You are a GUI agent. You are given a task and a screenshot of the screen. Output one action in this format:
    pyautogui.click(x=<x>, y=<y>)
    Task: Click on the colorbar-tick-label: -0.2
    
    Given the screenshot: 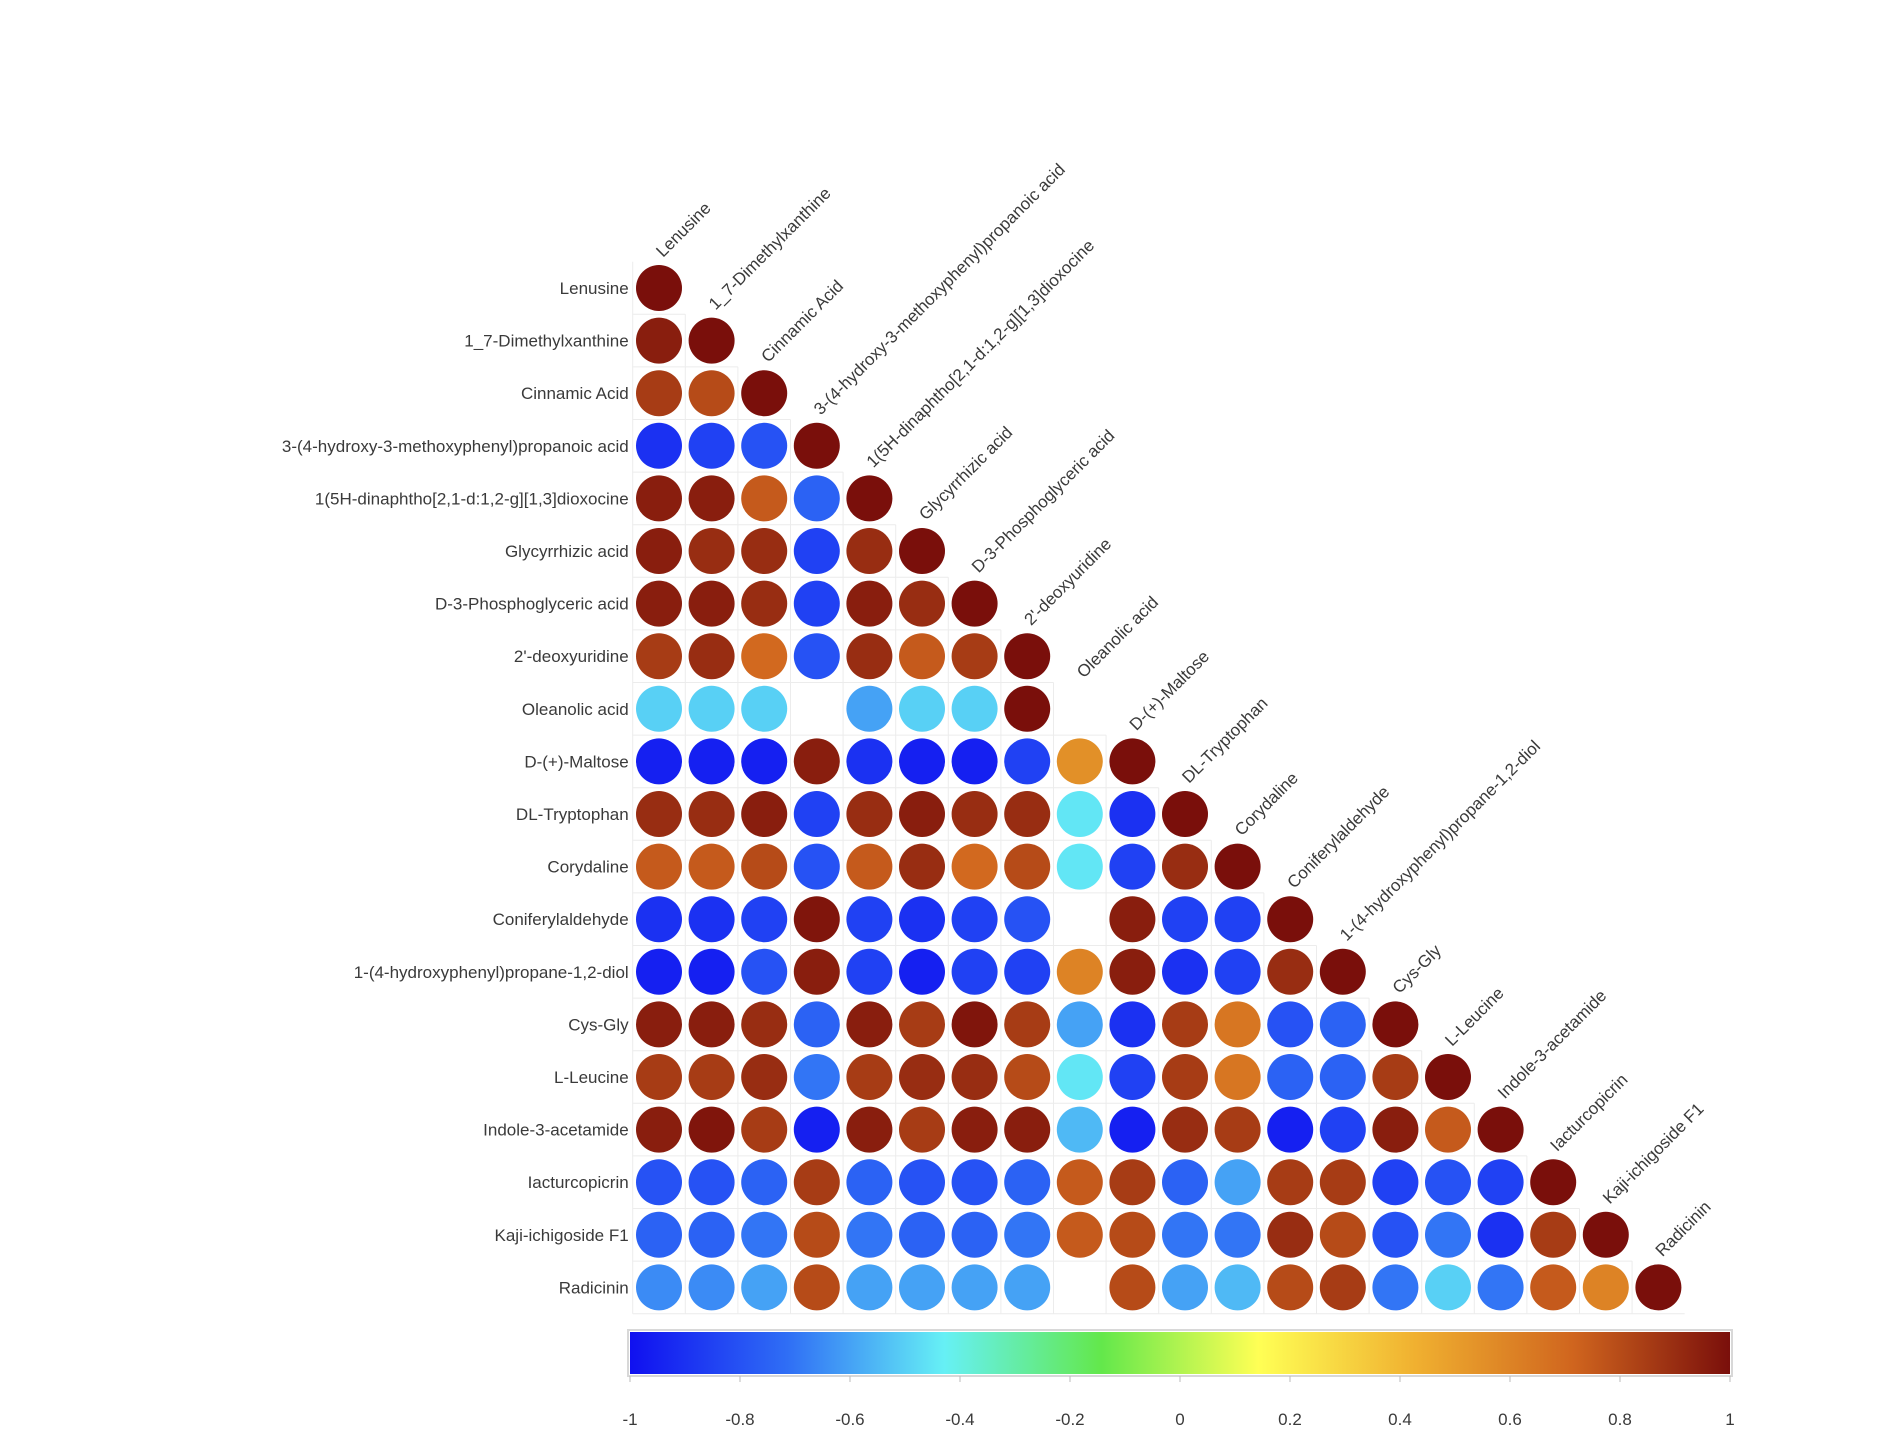 What is the action you would take?
    pyautogui.click(x=1069, y=1419)
    